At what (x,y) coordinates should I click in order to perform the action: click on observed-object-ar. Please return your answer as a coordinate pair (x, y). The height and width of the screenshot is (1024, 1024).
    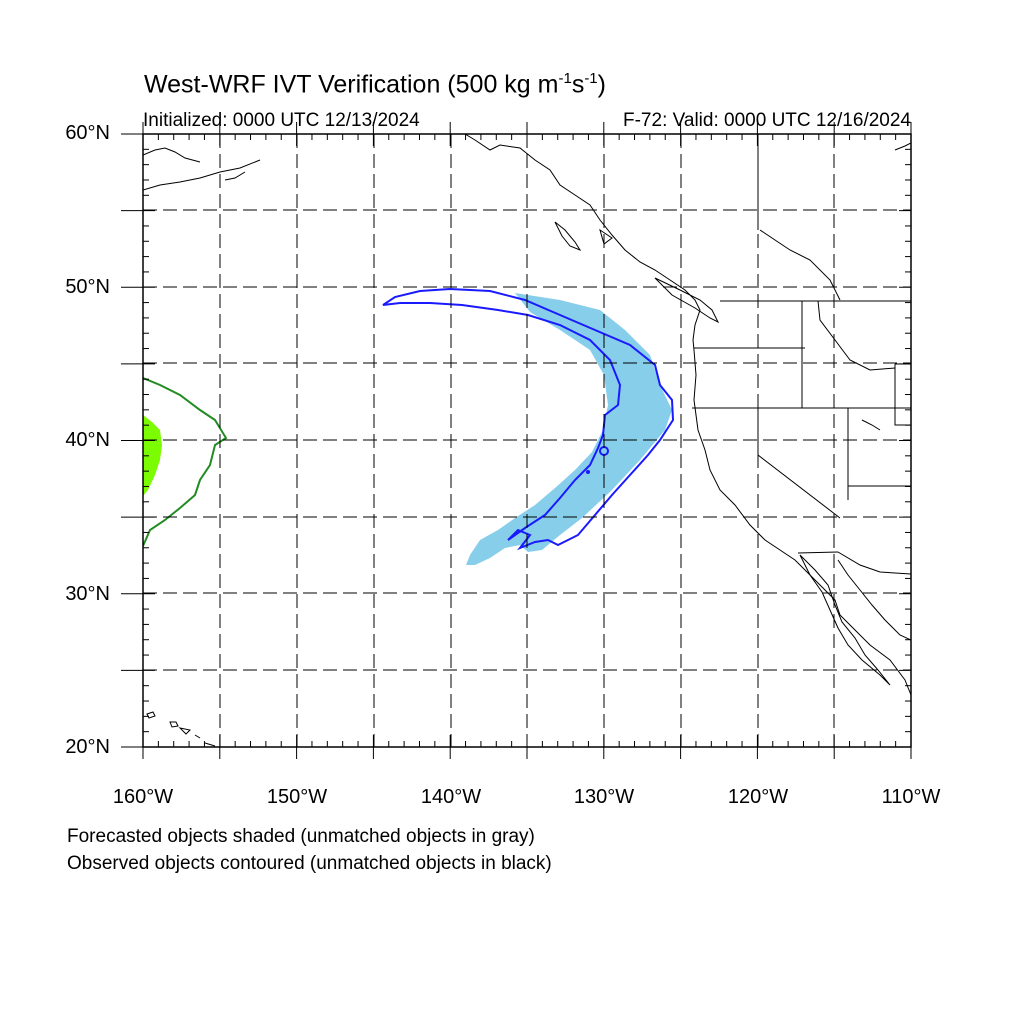
    Looking at the image, I should click on (528, 419).